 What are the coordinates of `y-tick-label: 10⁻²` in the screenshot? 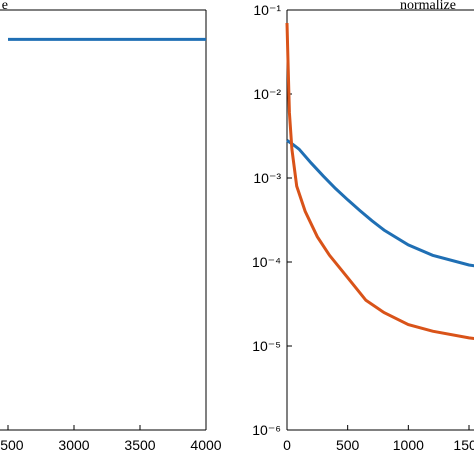 It's located at (267, 94).